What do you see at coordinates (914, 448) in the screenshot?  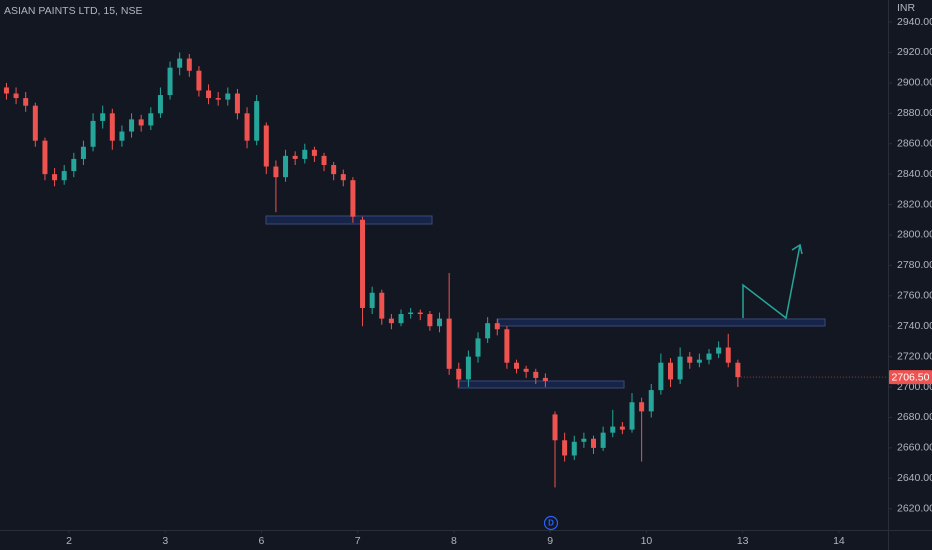 I see `y-tick-label: 2660.00` at bounding box center [914, 448].